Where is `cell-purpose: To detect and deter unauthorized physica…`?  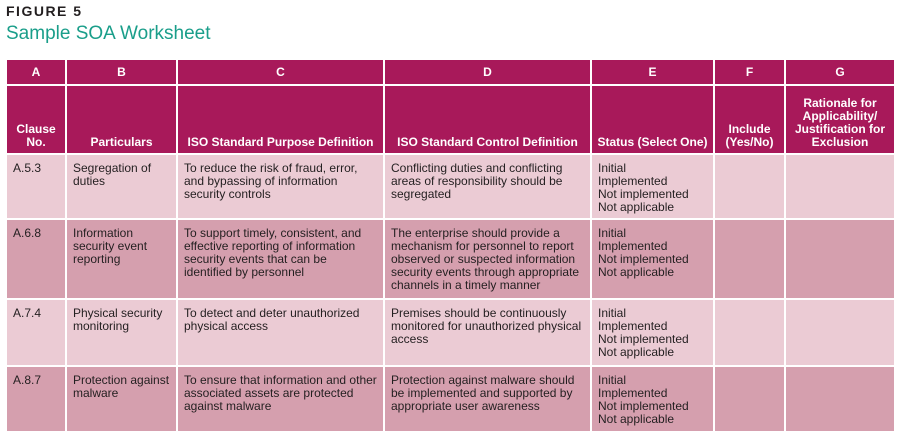
cell-purpose: To detect and deter unauthorized physica… is located at coordinates (280, 332).